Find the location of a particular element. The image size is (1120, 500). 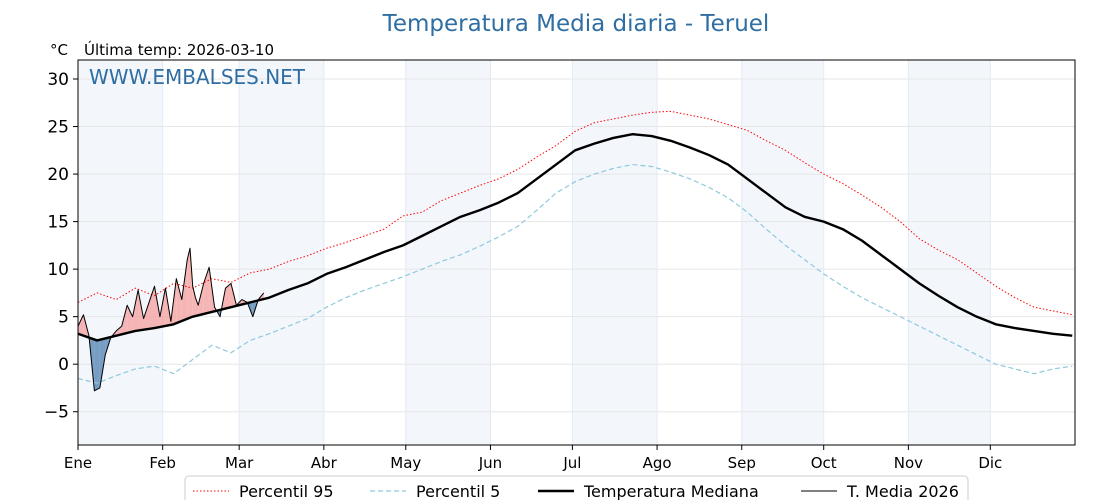

x-tick-label: Oct is located at coordinates (824, 463).